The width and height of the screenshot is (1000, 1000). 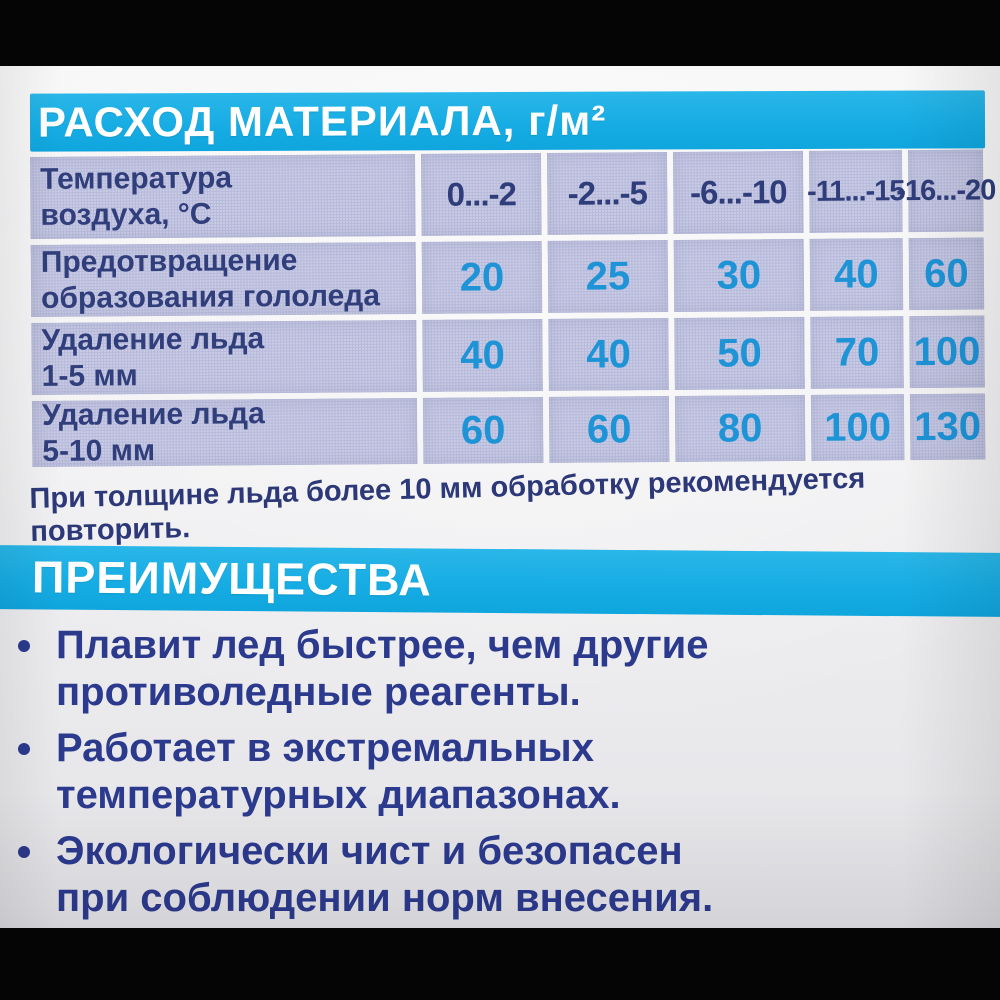 What do you see at coordinates (608, 276) in the screenshot?
I see `value-cell: 25` at bounding box center [608, 276].